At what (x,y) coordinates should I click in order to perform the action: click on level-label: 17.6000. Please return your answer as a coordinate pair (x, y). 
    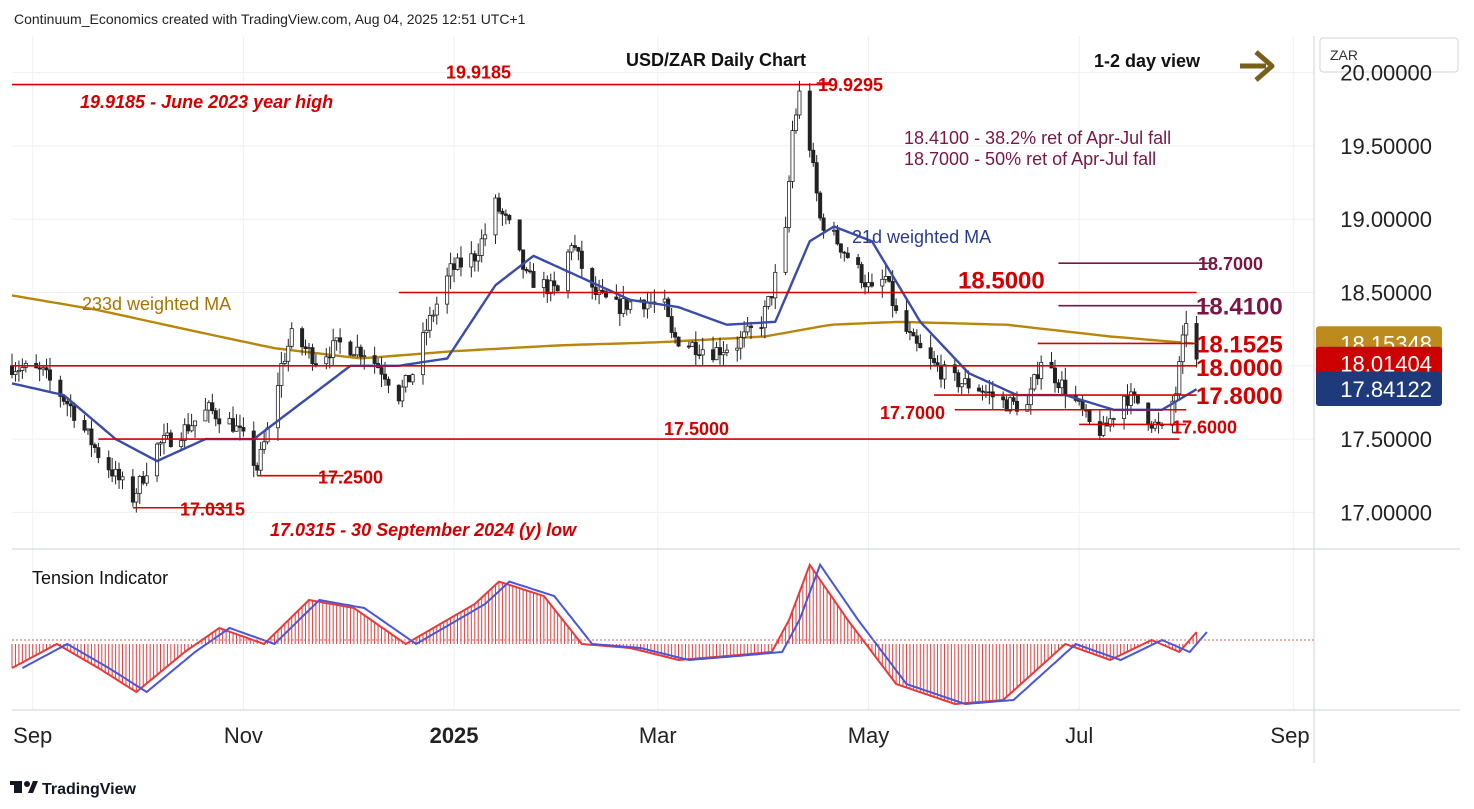
    Looking at the image, I should click on (1204, 427).